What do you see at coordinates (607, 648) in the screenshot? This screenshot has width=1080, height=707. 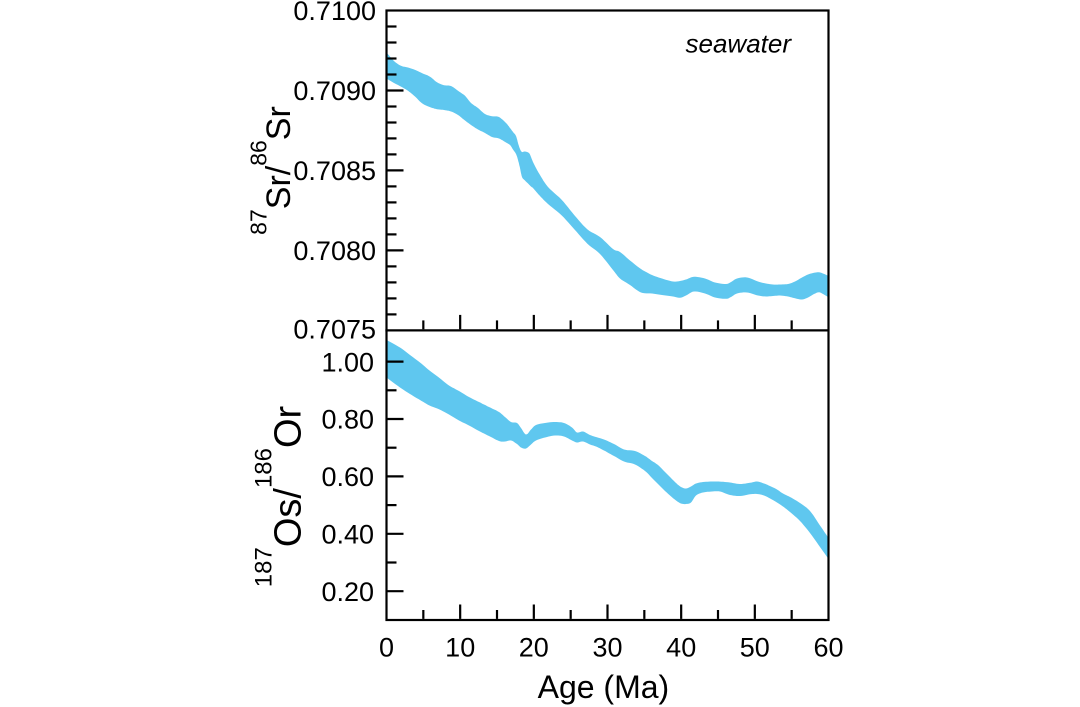 I see `svg-text: 30` at bounding box center [607, 648].